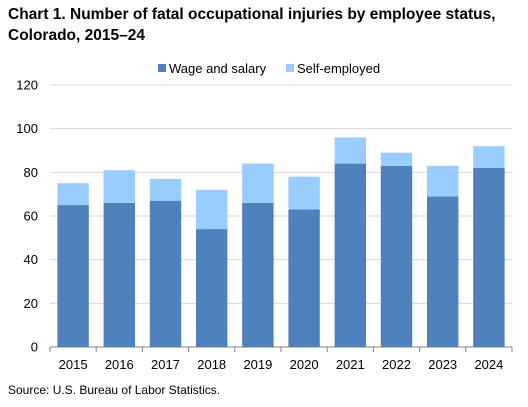 The width and height of the screenshot is (528, 407). I want to click on legend-swatch-wage-and-salary, so click(162, 68).